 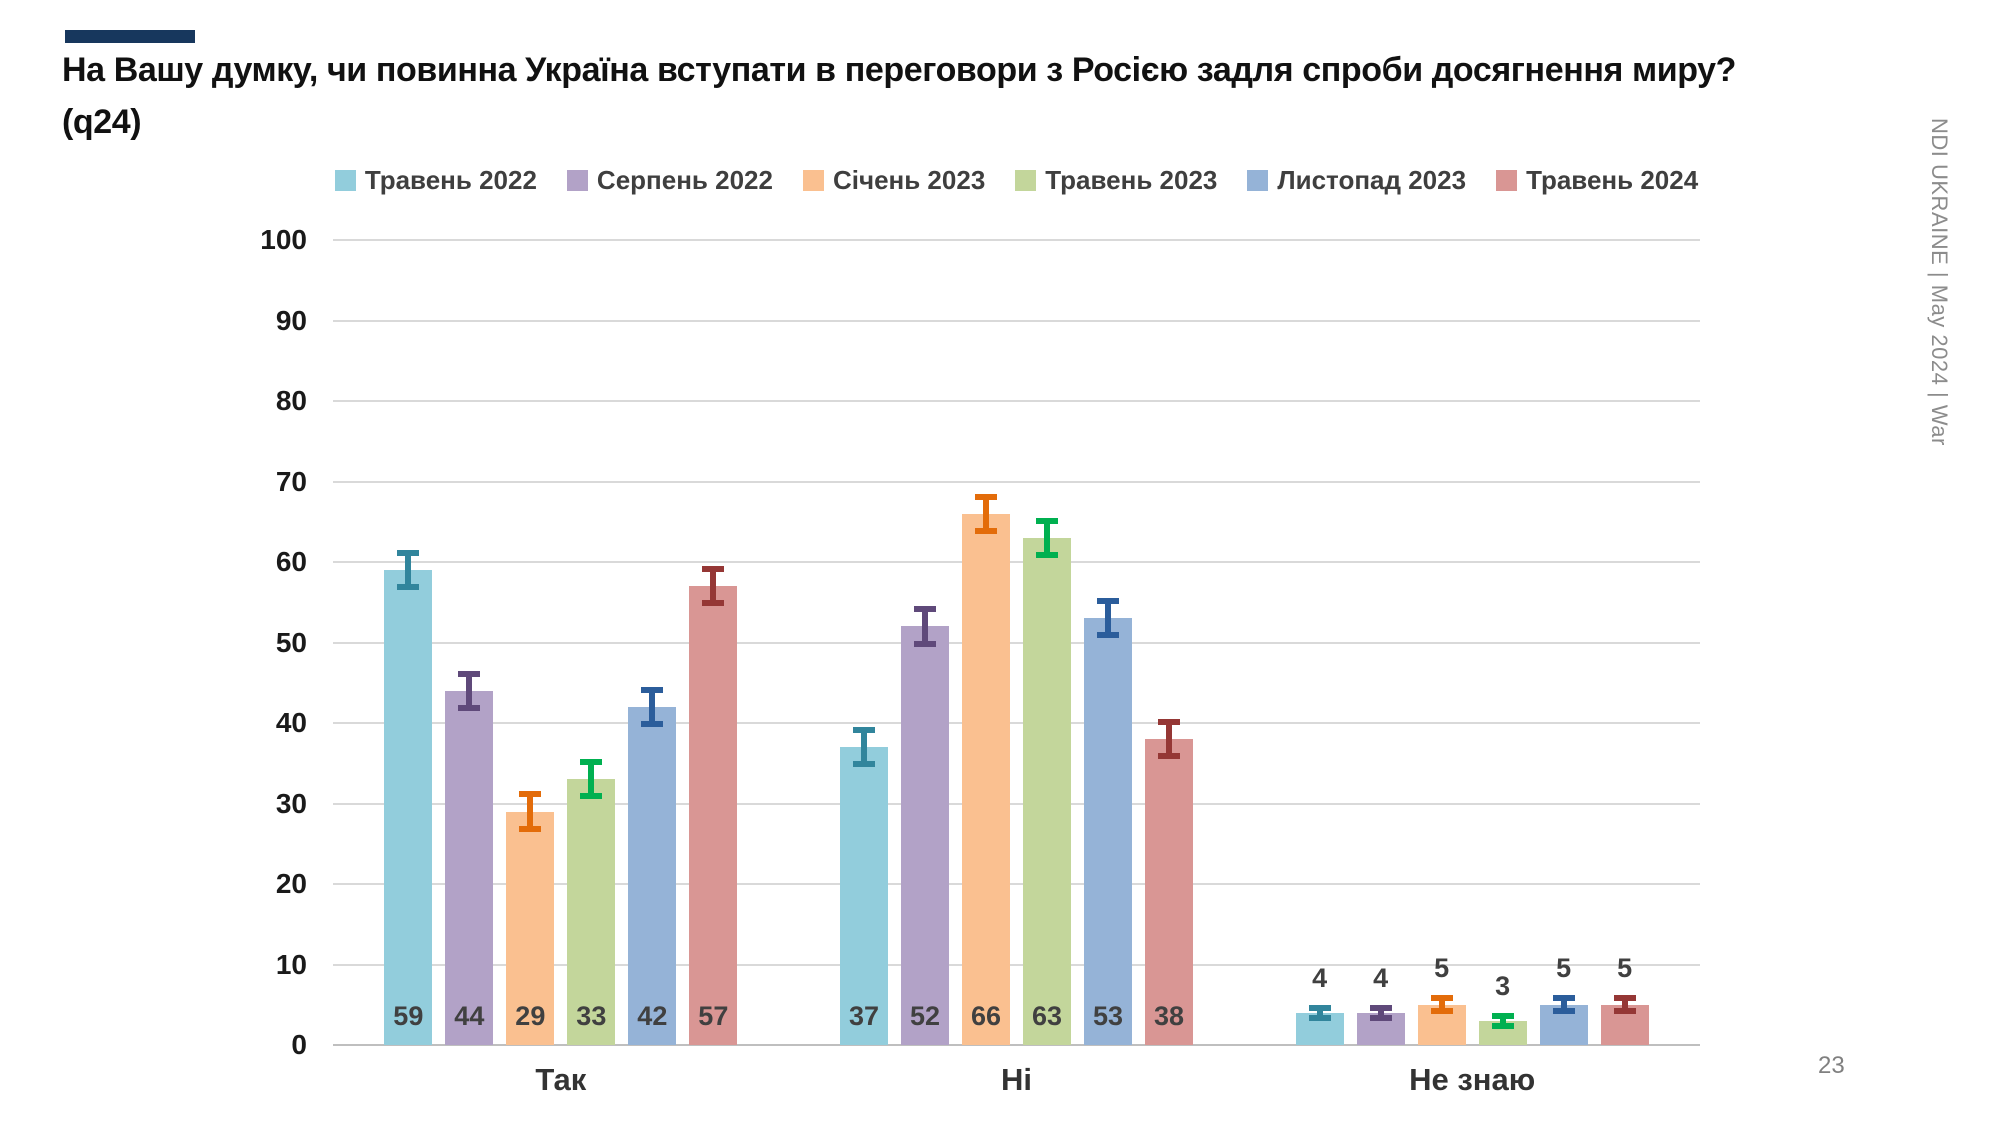 What do you see at coordinates (864, 1016) in the screenshot?
I see `bar-value-label: 37` at bounding box center [864, 1016].